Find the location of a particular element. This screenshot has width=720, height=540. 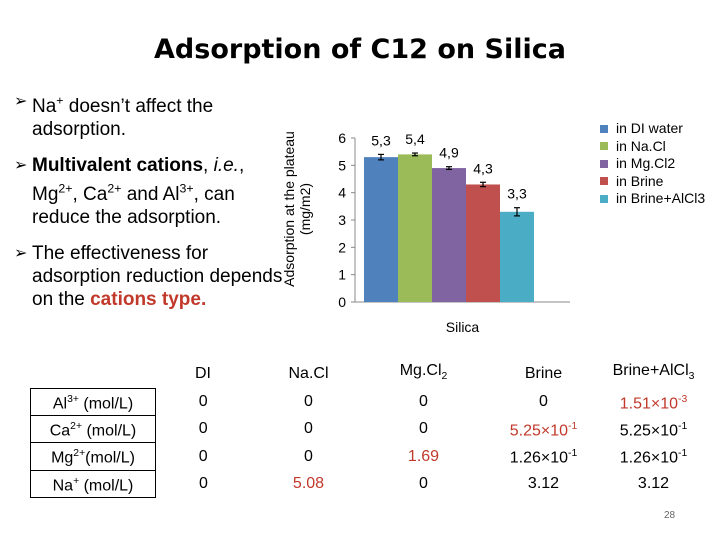

y-axis-label: Adsorption at the plateau (mg/m2) is located at coordinates (297, 209).